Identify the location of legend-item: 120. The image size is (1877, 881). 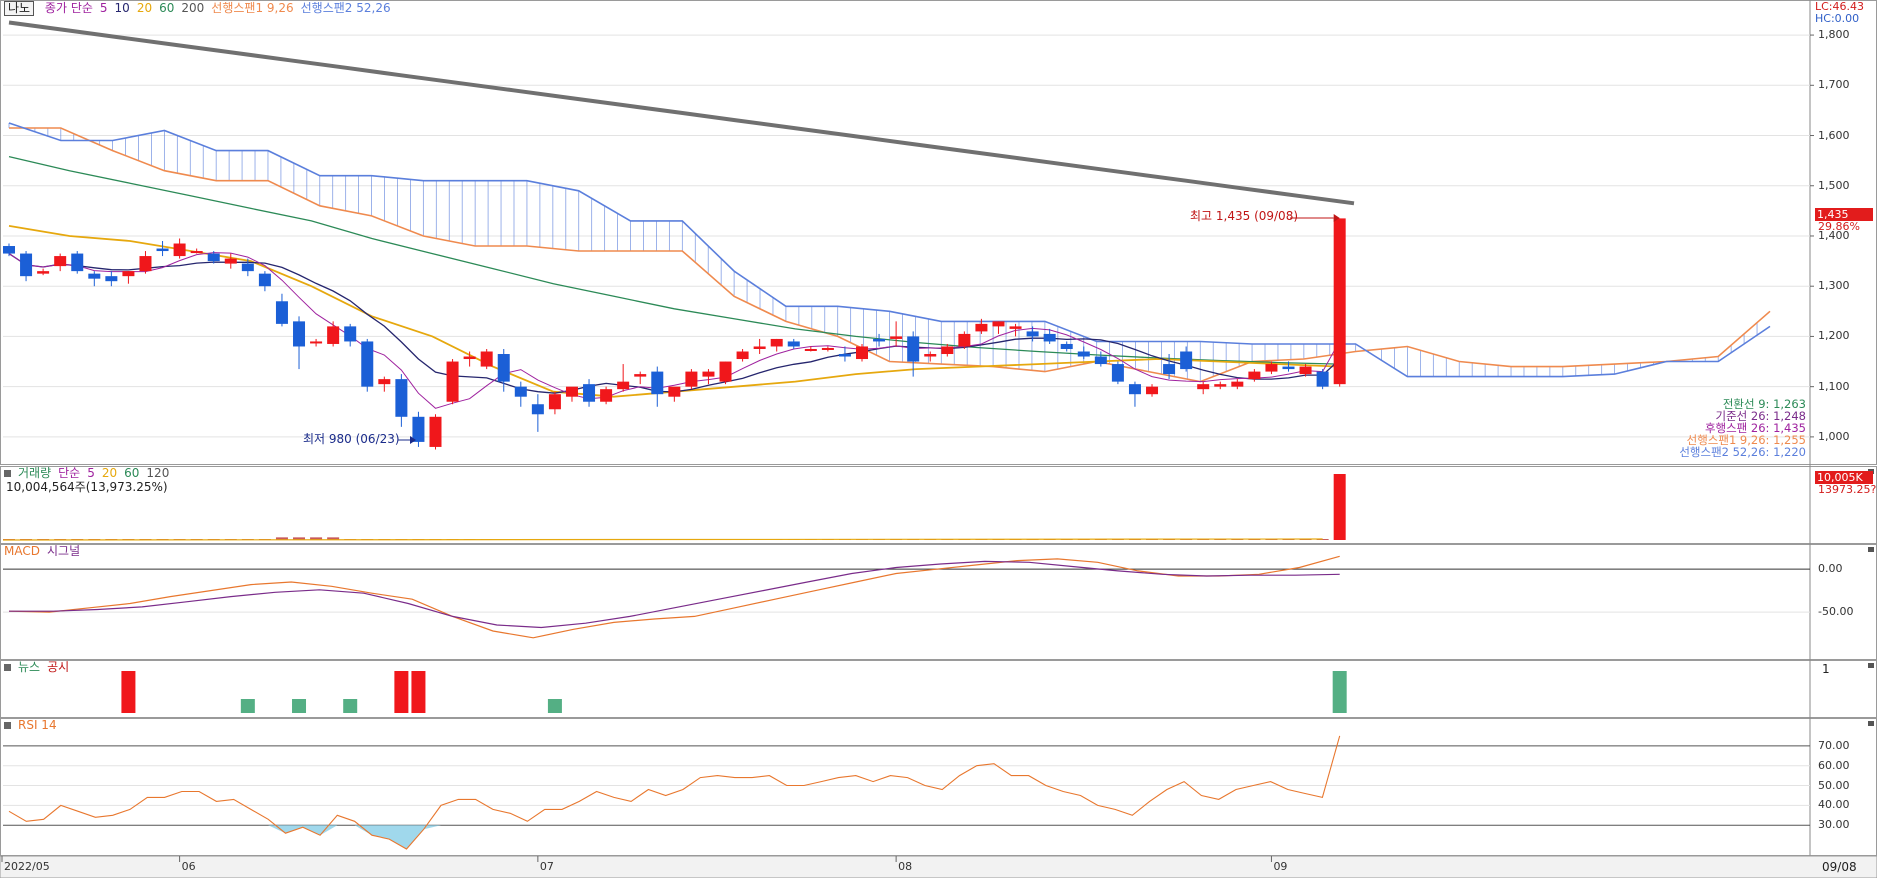
(158, 473).